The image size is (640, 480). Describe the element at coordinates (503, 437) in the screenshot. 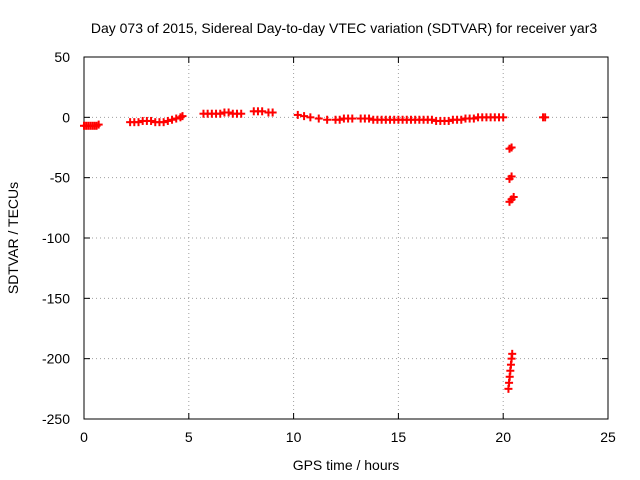

I see `x-tick-label: 20` at that location.